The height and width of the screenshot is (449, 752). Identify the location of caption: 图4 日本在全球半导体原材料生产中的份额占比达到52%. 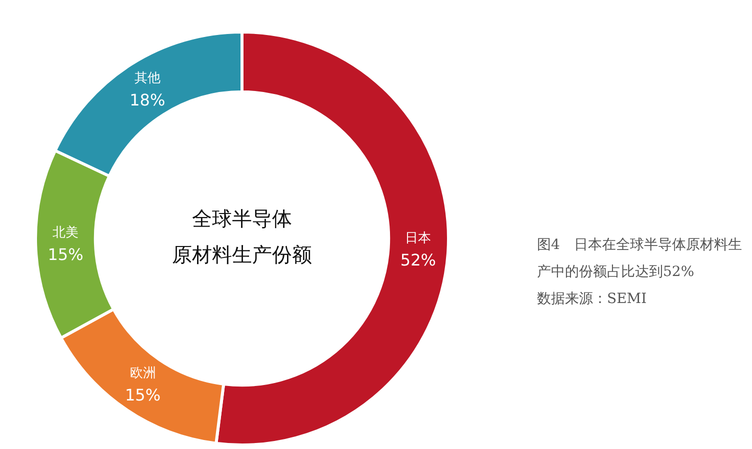
(639, 259).